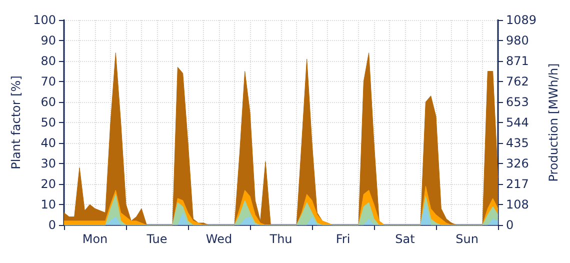  Describe the element at coordinates (48, 41) in the screenshot. I see `y-tick-label: 90` at that location.